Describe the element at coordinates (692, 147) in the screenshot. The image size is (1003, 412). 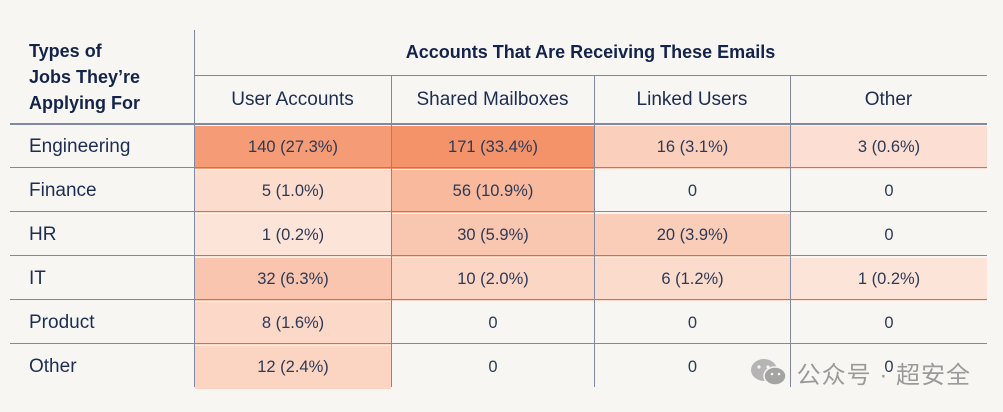
I see `table-cell: 16 (3.1%)` at that location.